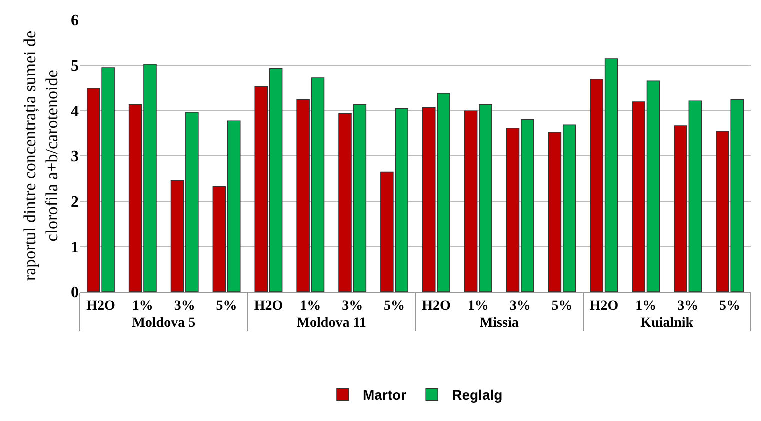 Image resolution: width=761 pixels, height=421 pixels. Describe the element at coordinates (499, 323) in the screenshot. I see `text: Missia` at that location.